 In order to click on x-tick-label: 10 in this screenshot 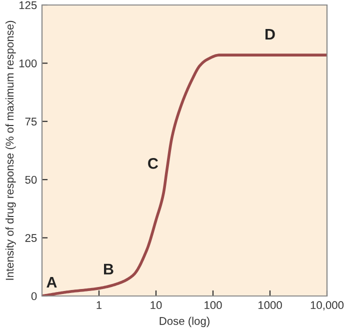, I will do `click(156, 305)`.